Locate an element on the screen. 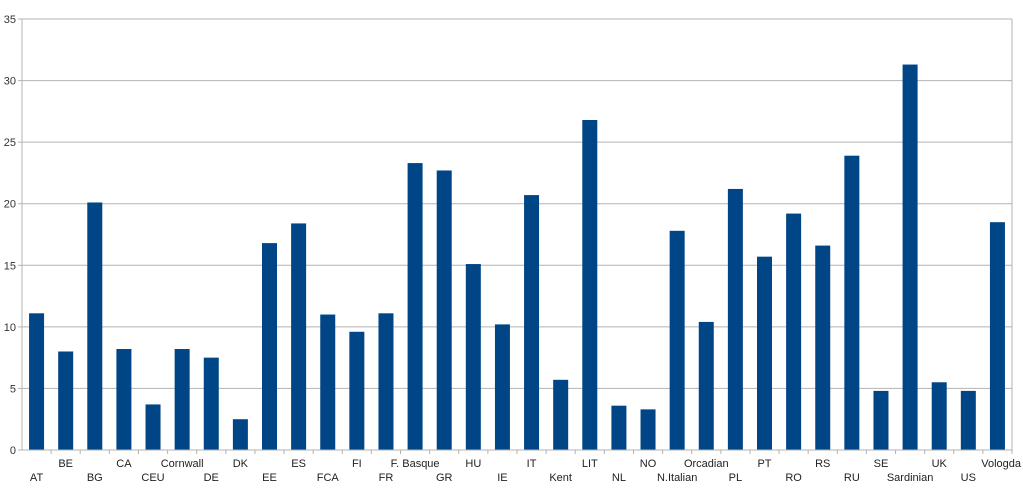 This screenshot has height=489, width=1023. bar-se is located at coordinates (881, 420).